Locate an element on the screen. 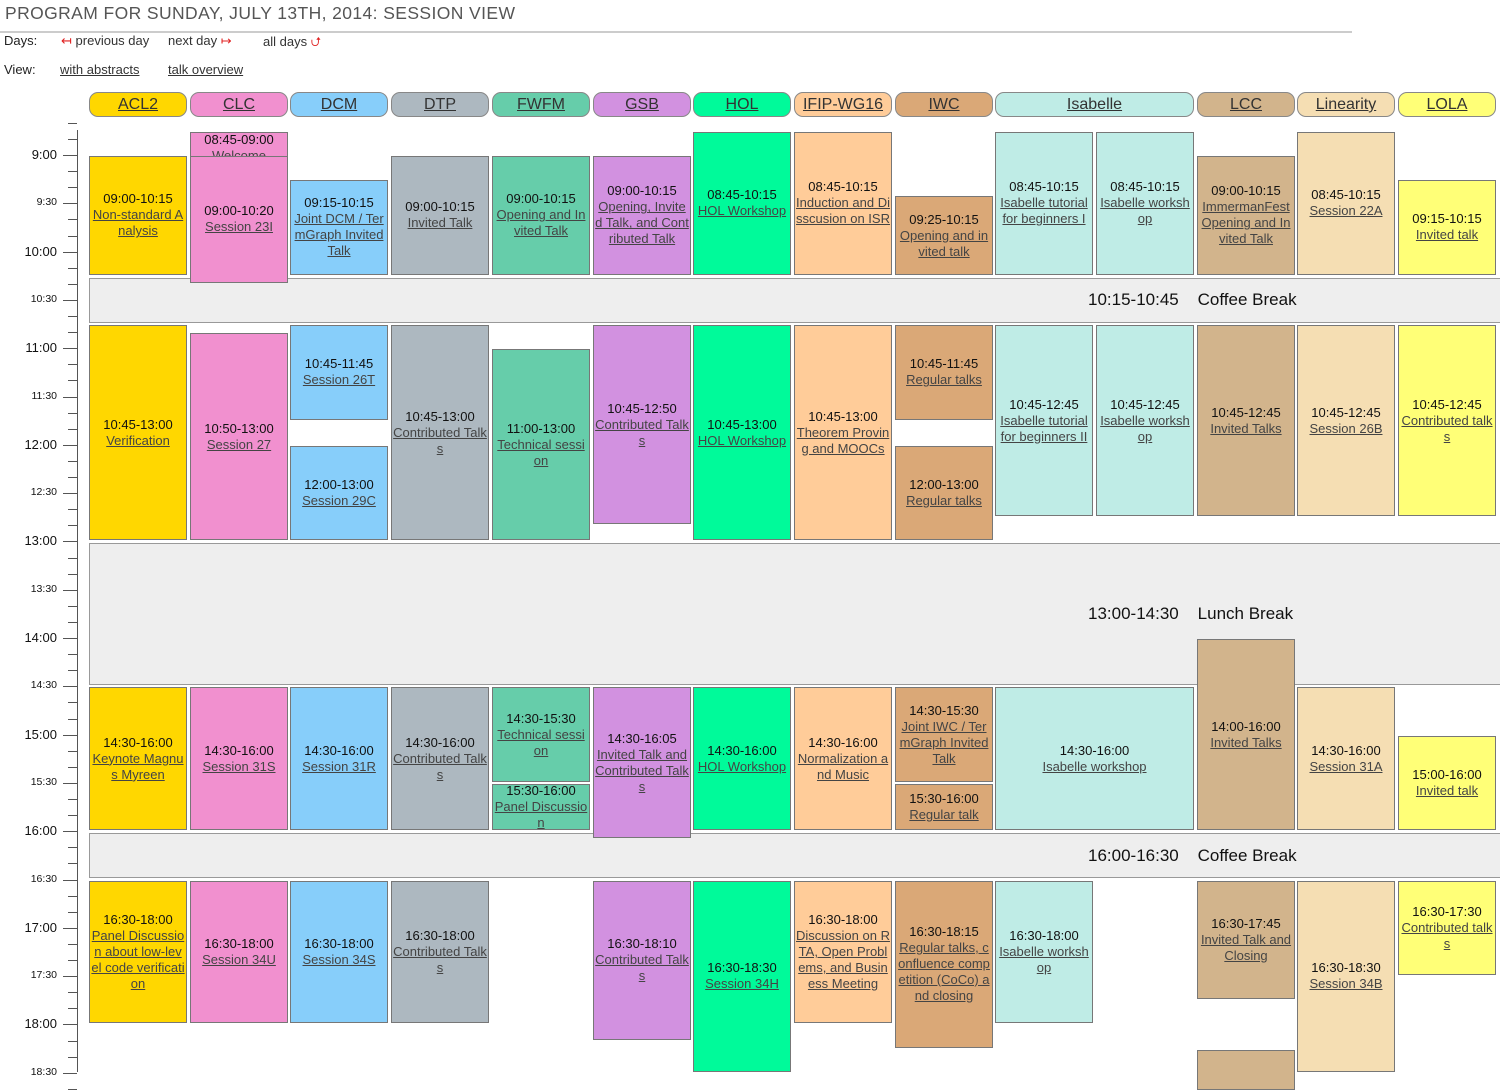  session-title-link: Invited Talk and Closing is located at coordinates (1246, 947).